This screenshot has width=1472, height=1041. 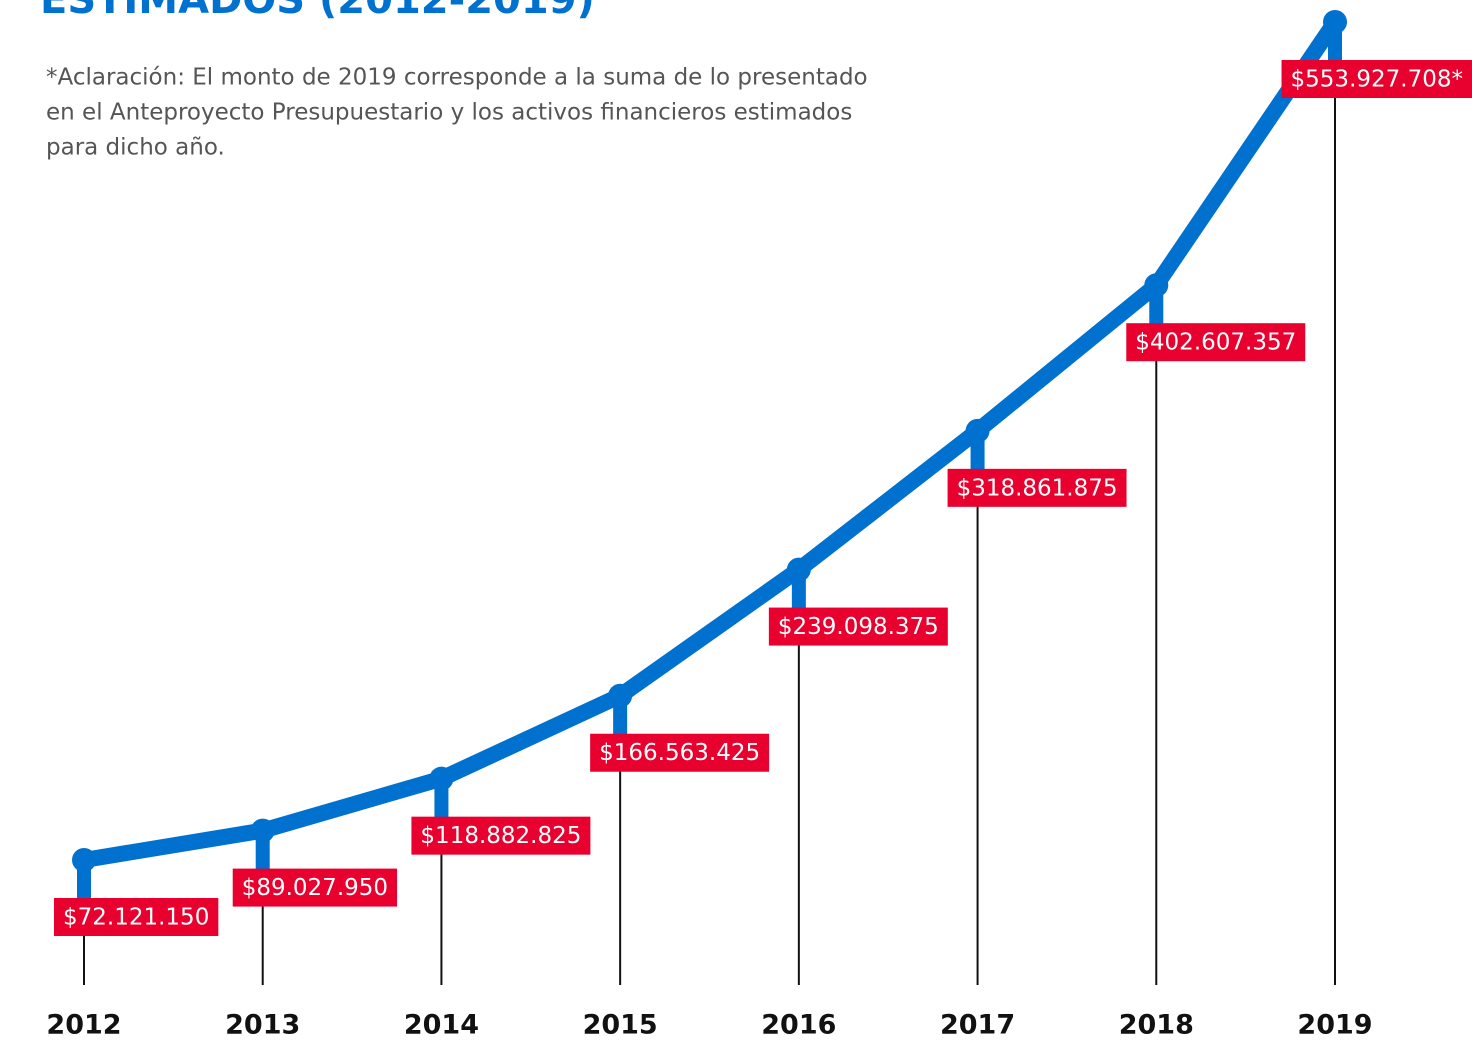 I want to click on value-label-group: $118.882.825, so click(x=501, y=835).